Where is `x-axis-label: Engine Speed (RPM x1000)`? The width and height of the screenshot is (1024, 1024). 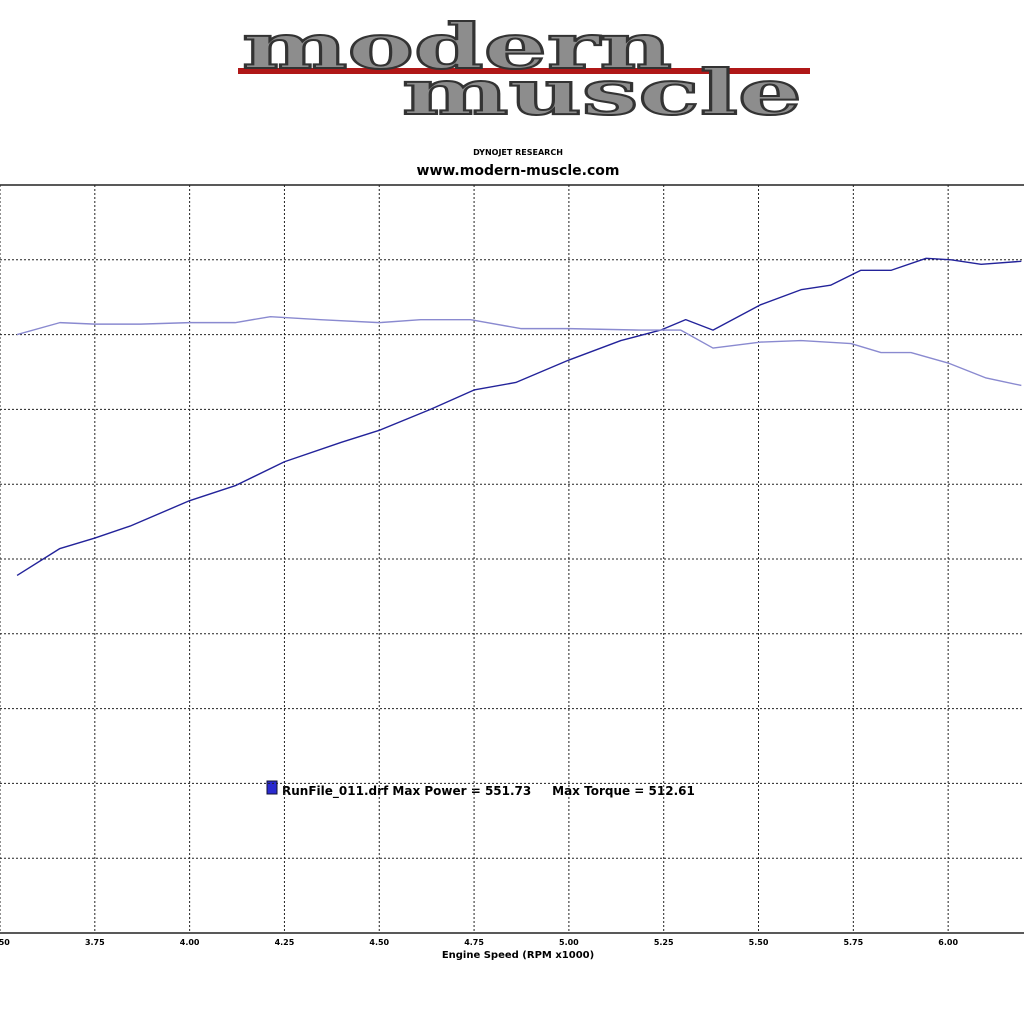 x-axis-label: Engine Speed (RPM x1000) is located at coordinates (518, 955).